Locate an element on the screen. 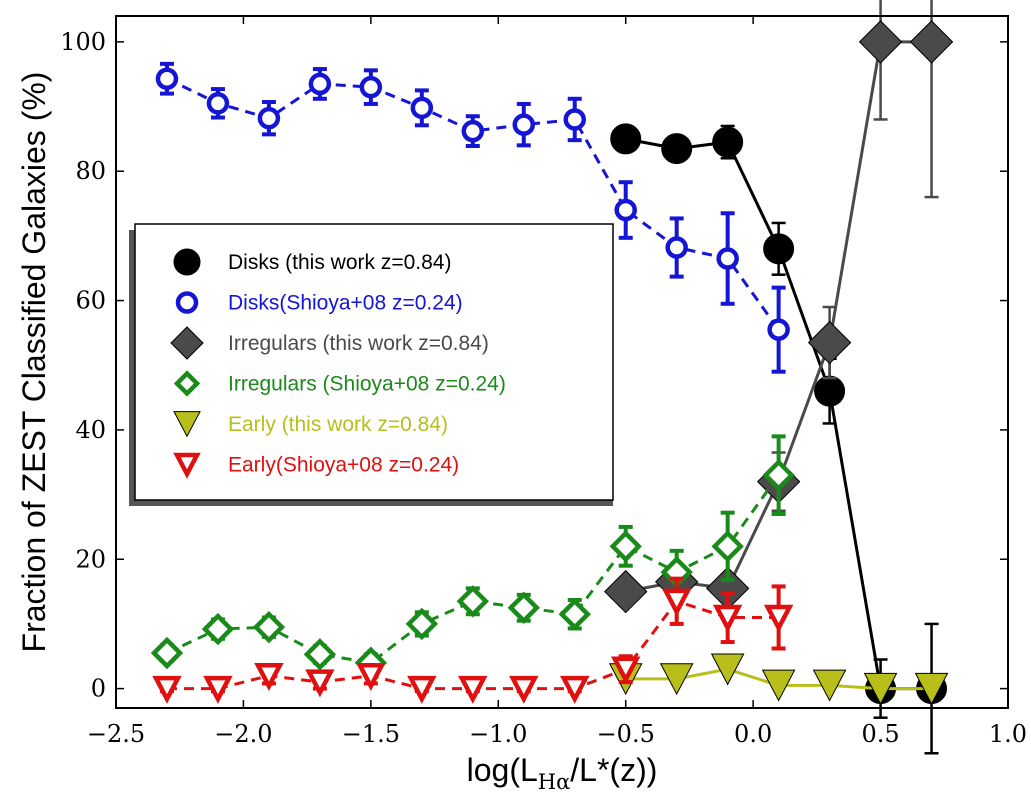 Image resolution: width=1031 pixels, height=796 pixels. y-tick-label: 40 is located at coordinates (90, 430).